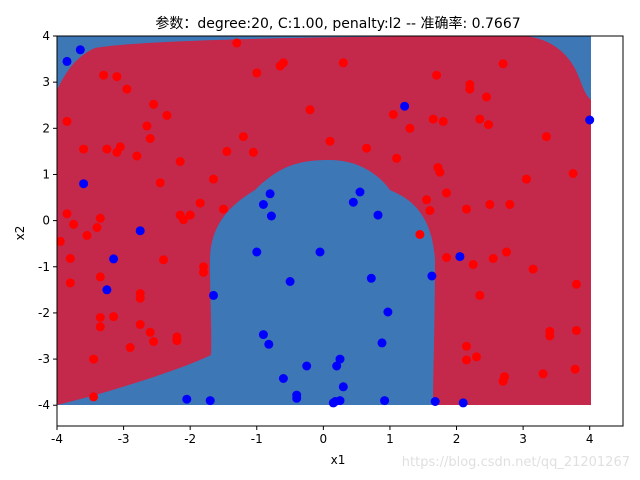  Describe the element at coordinates (44, 313) in the screenshot. I see `y-tick-label: -2` at that location.